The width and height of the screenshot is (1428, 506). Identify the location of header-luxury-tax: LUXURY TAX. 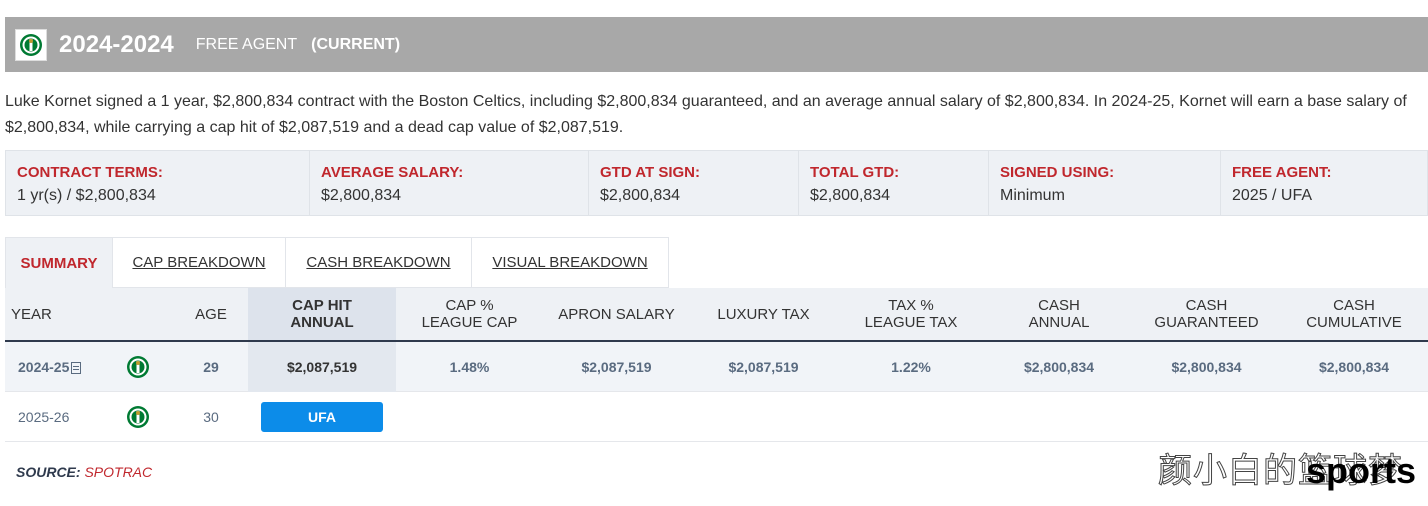
(763, 314).